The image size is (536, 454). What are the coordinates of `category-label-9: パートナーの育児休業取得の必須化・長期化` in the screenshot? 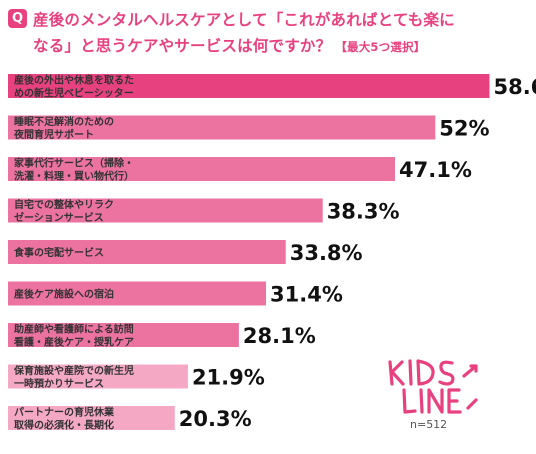 It's located at (64, 419).